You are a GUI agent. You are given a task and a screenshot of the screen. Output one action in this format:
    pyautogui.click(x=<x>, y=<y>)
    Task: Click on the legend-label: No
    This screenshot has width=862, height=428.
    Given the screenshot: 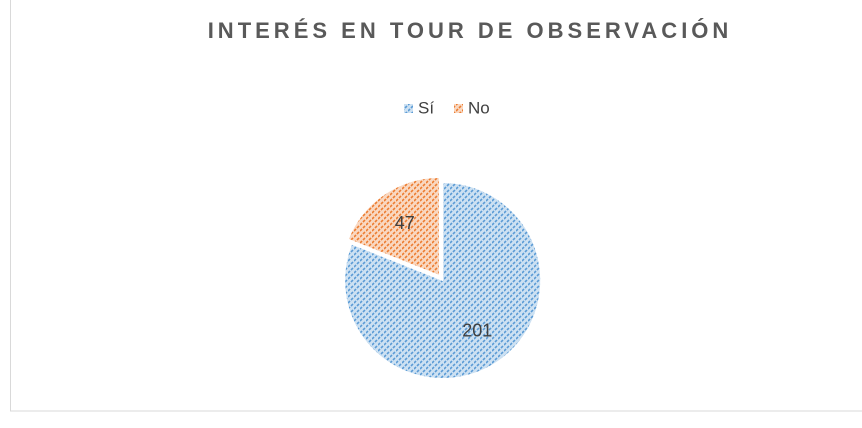 What is the action you would take?
    pyautogui.click(x=479, y=107)
    